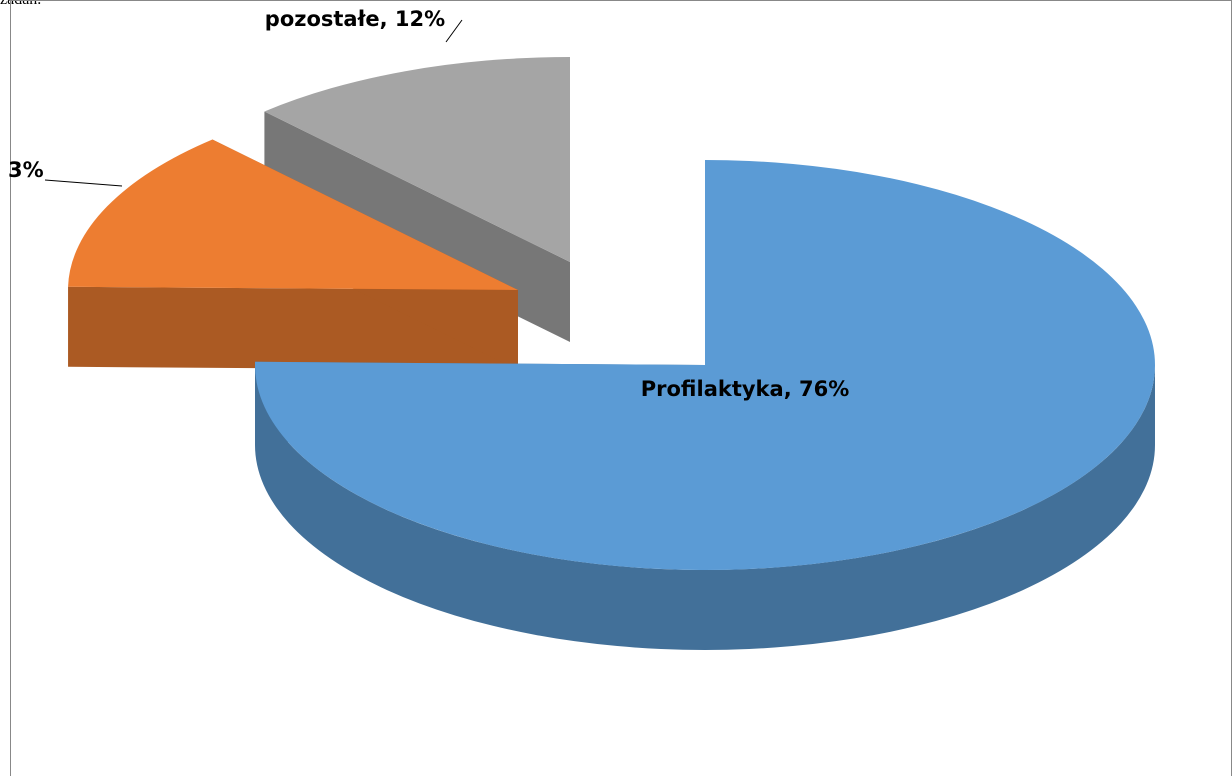 This screenshot has width=1232, height=776. Describe the element at coordinates (745, 389) in the screenshot. I see `data-label: Profilaktyka, 76%` at that location.